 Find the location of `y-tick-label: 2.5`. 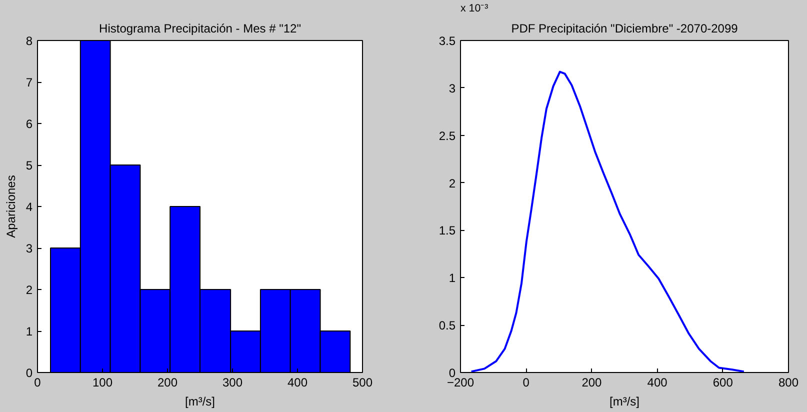

y-tick-label: 2.5 is located at coordinates (447, 135).